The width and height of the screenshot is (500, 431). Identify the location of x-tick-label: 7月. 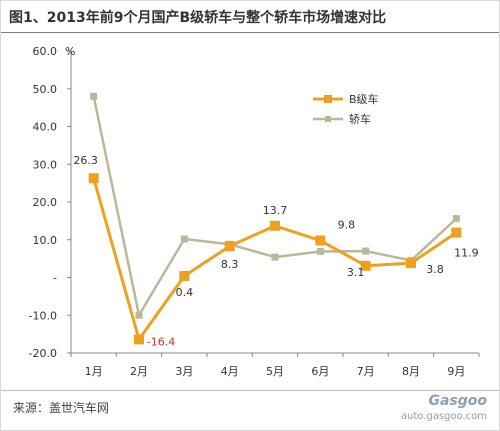
(366, 371).